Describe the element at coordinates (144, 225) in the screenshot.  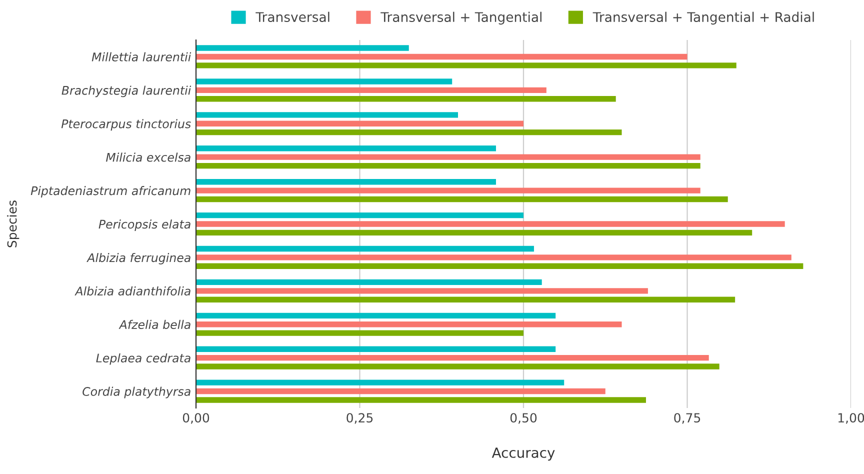
I see `y-tick-label: Pericopsis elata` at that location.